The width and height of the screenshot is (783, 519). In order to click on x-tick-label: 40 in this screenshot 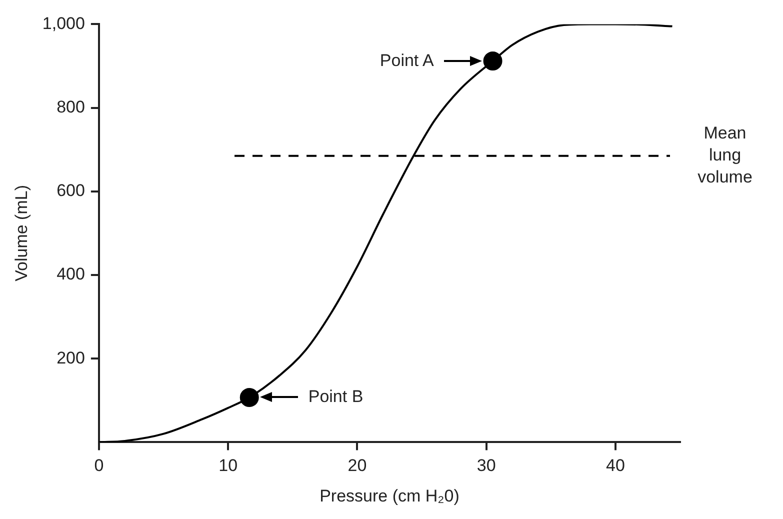, I will do `click(615, 466)`.